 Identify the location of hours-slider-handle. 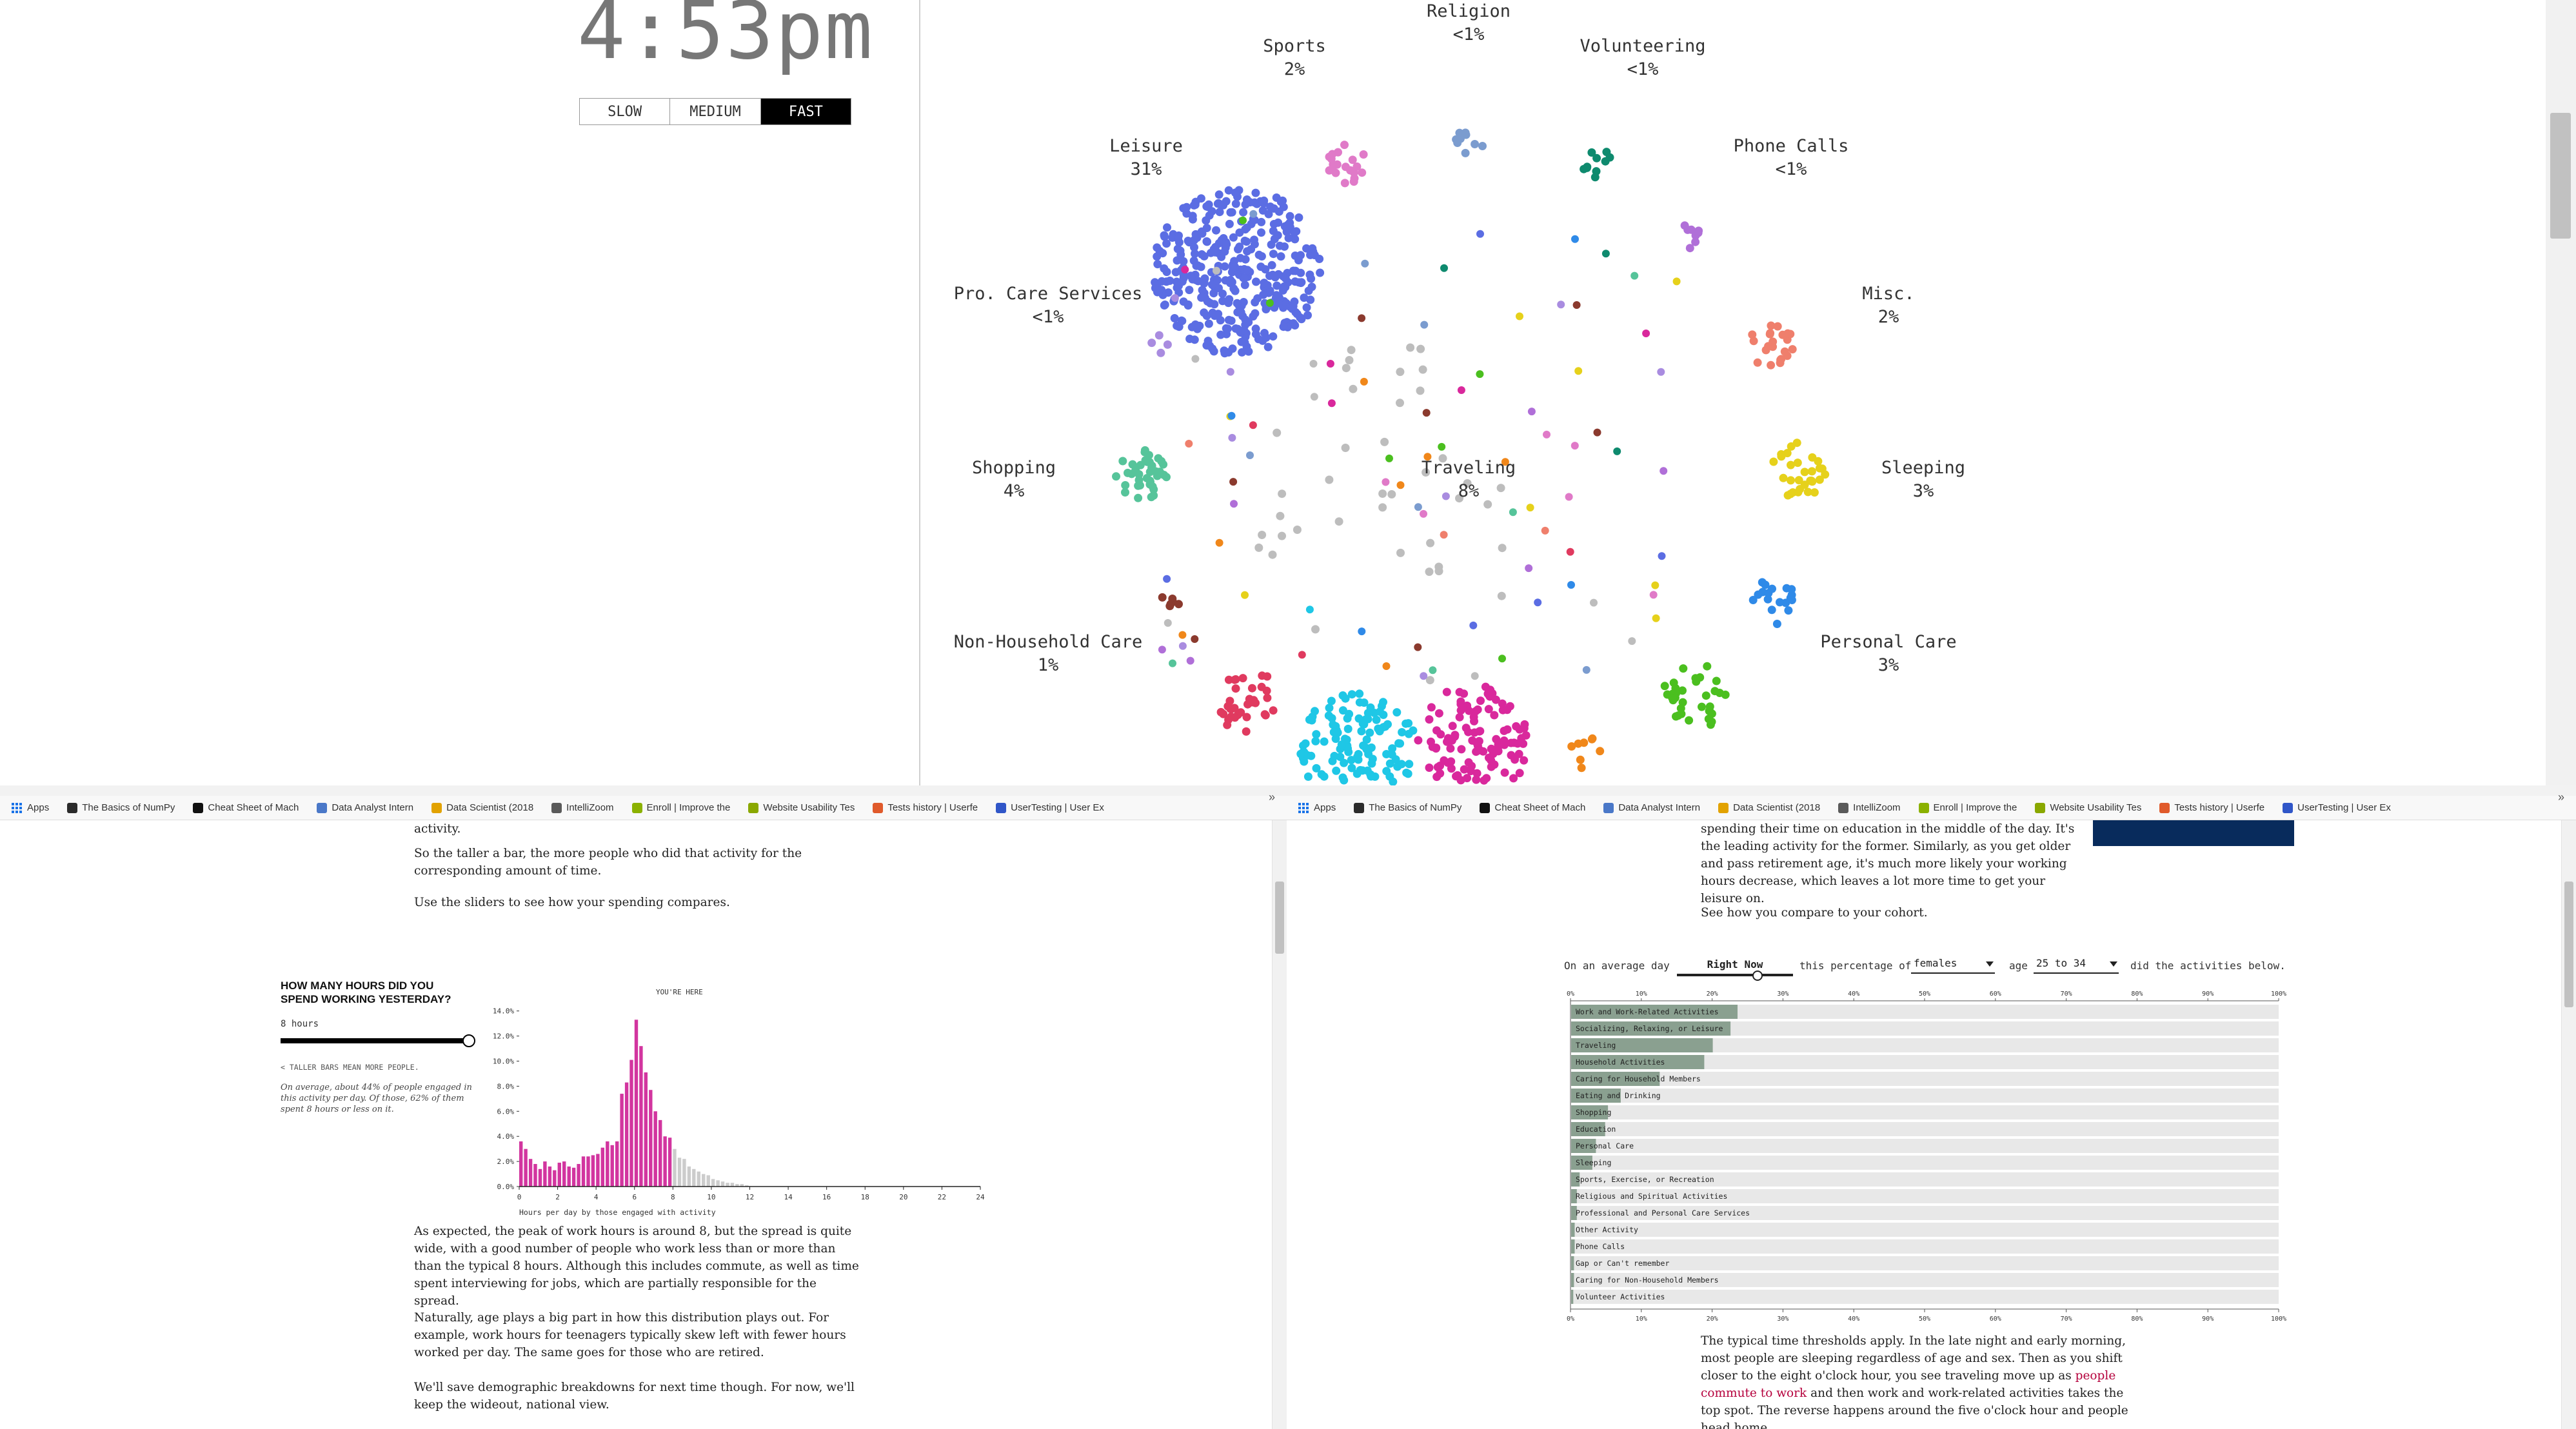
(468, 1040).